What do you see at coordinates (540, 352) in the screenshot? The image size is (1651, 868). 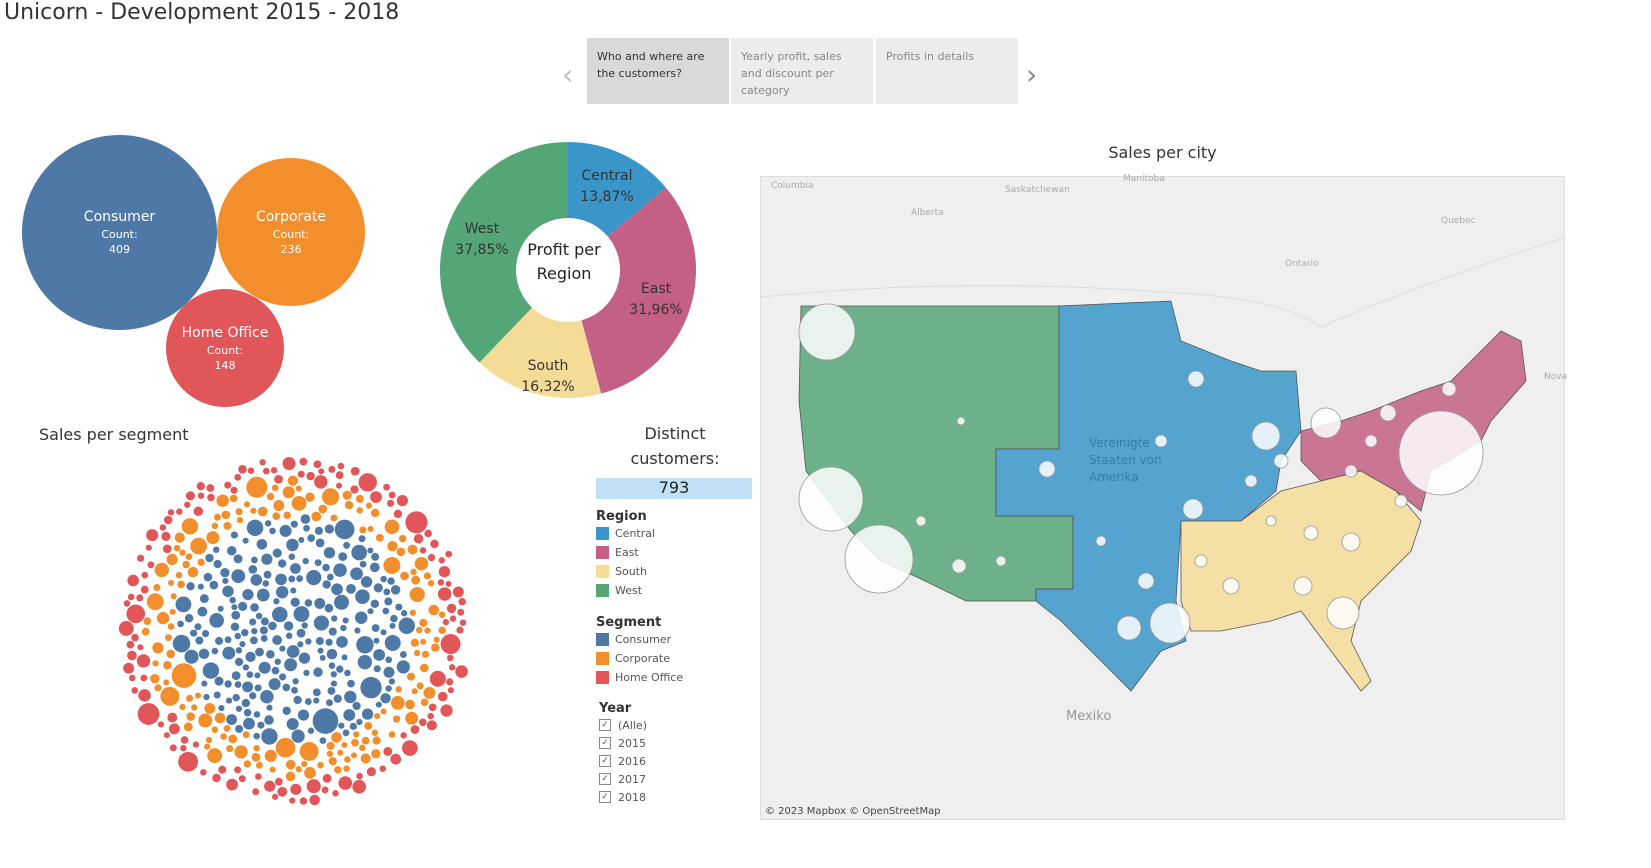 I see `donut-slice-south` at bounding box center [540, 352].